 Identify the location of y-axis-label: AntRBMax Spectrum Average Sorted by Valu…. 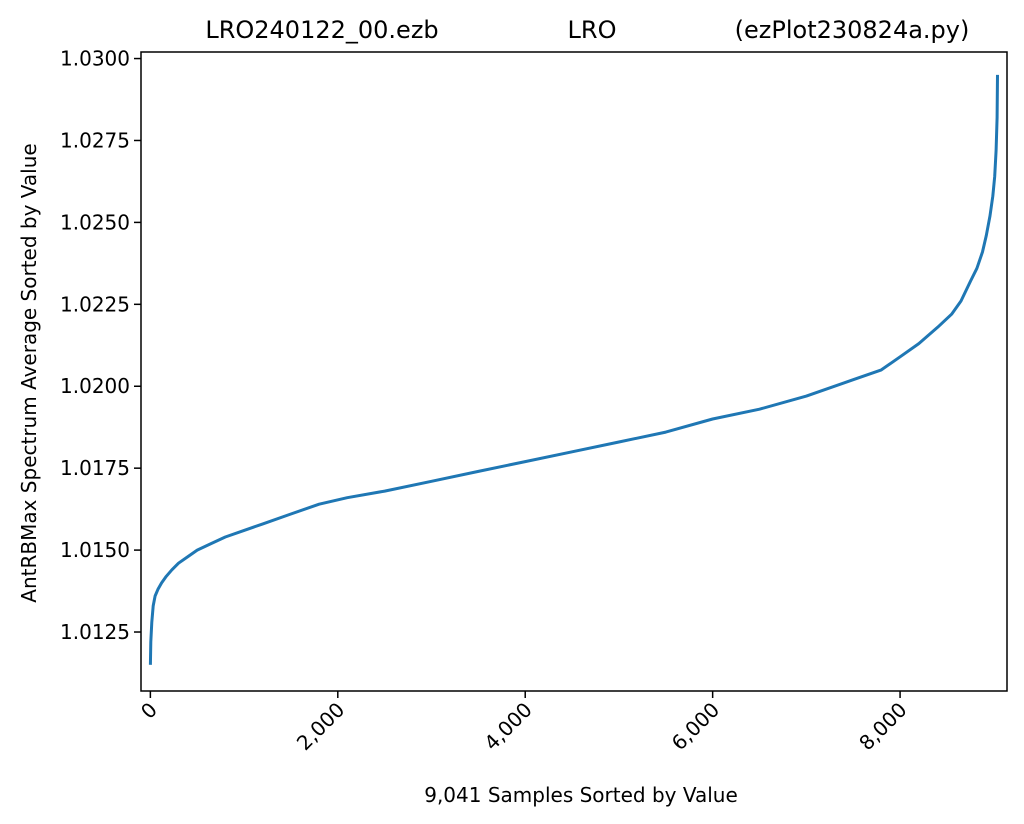
(29, 372).